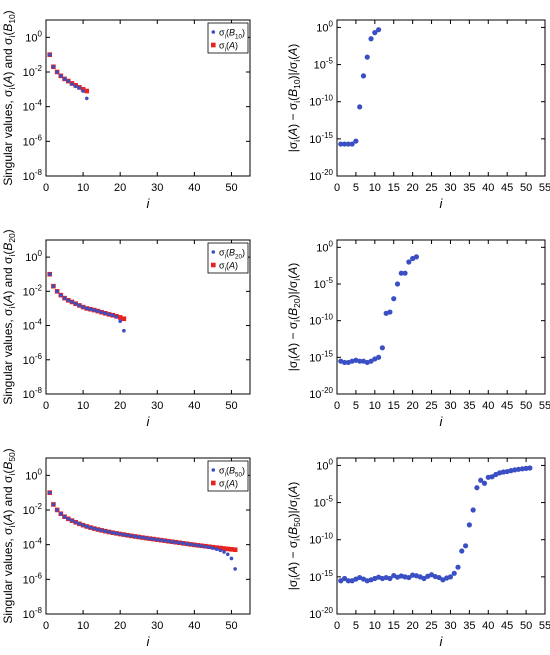 Image resolution: width=550 pixels, height=655 pixels. I want to click on matrix-subscript: 20, so click(297, 303).